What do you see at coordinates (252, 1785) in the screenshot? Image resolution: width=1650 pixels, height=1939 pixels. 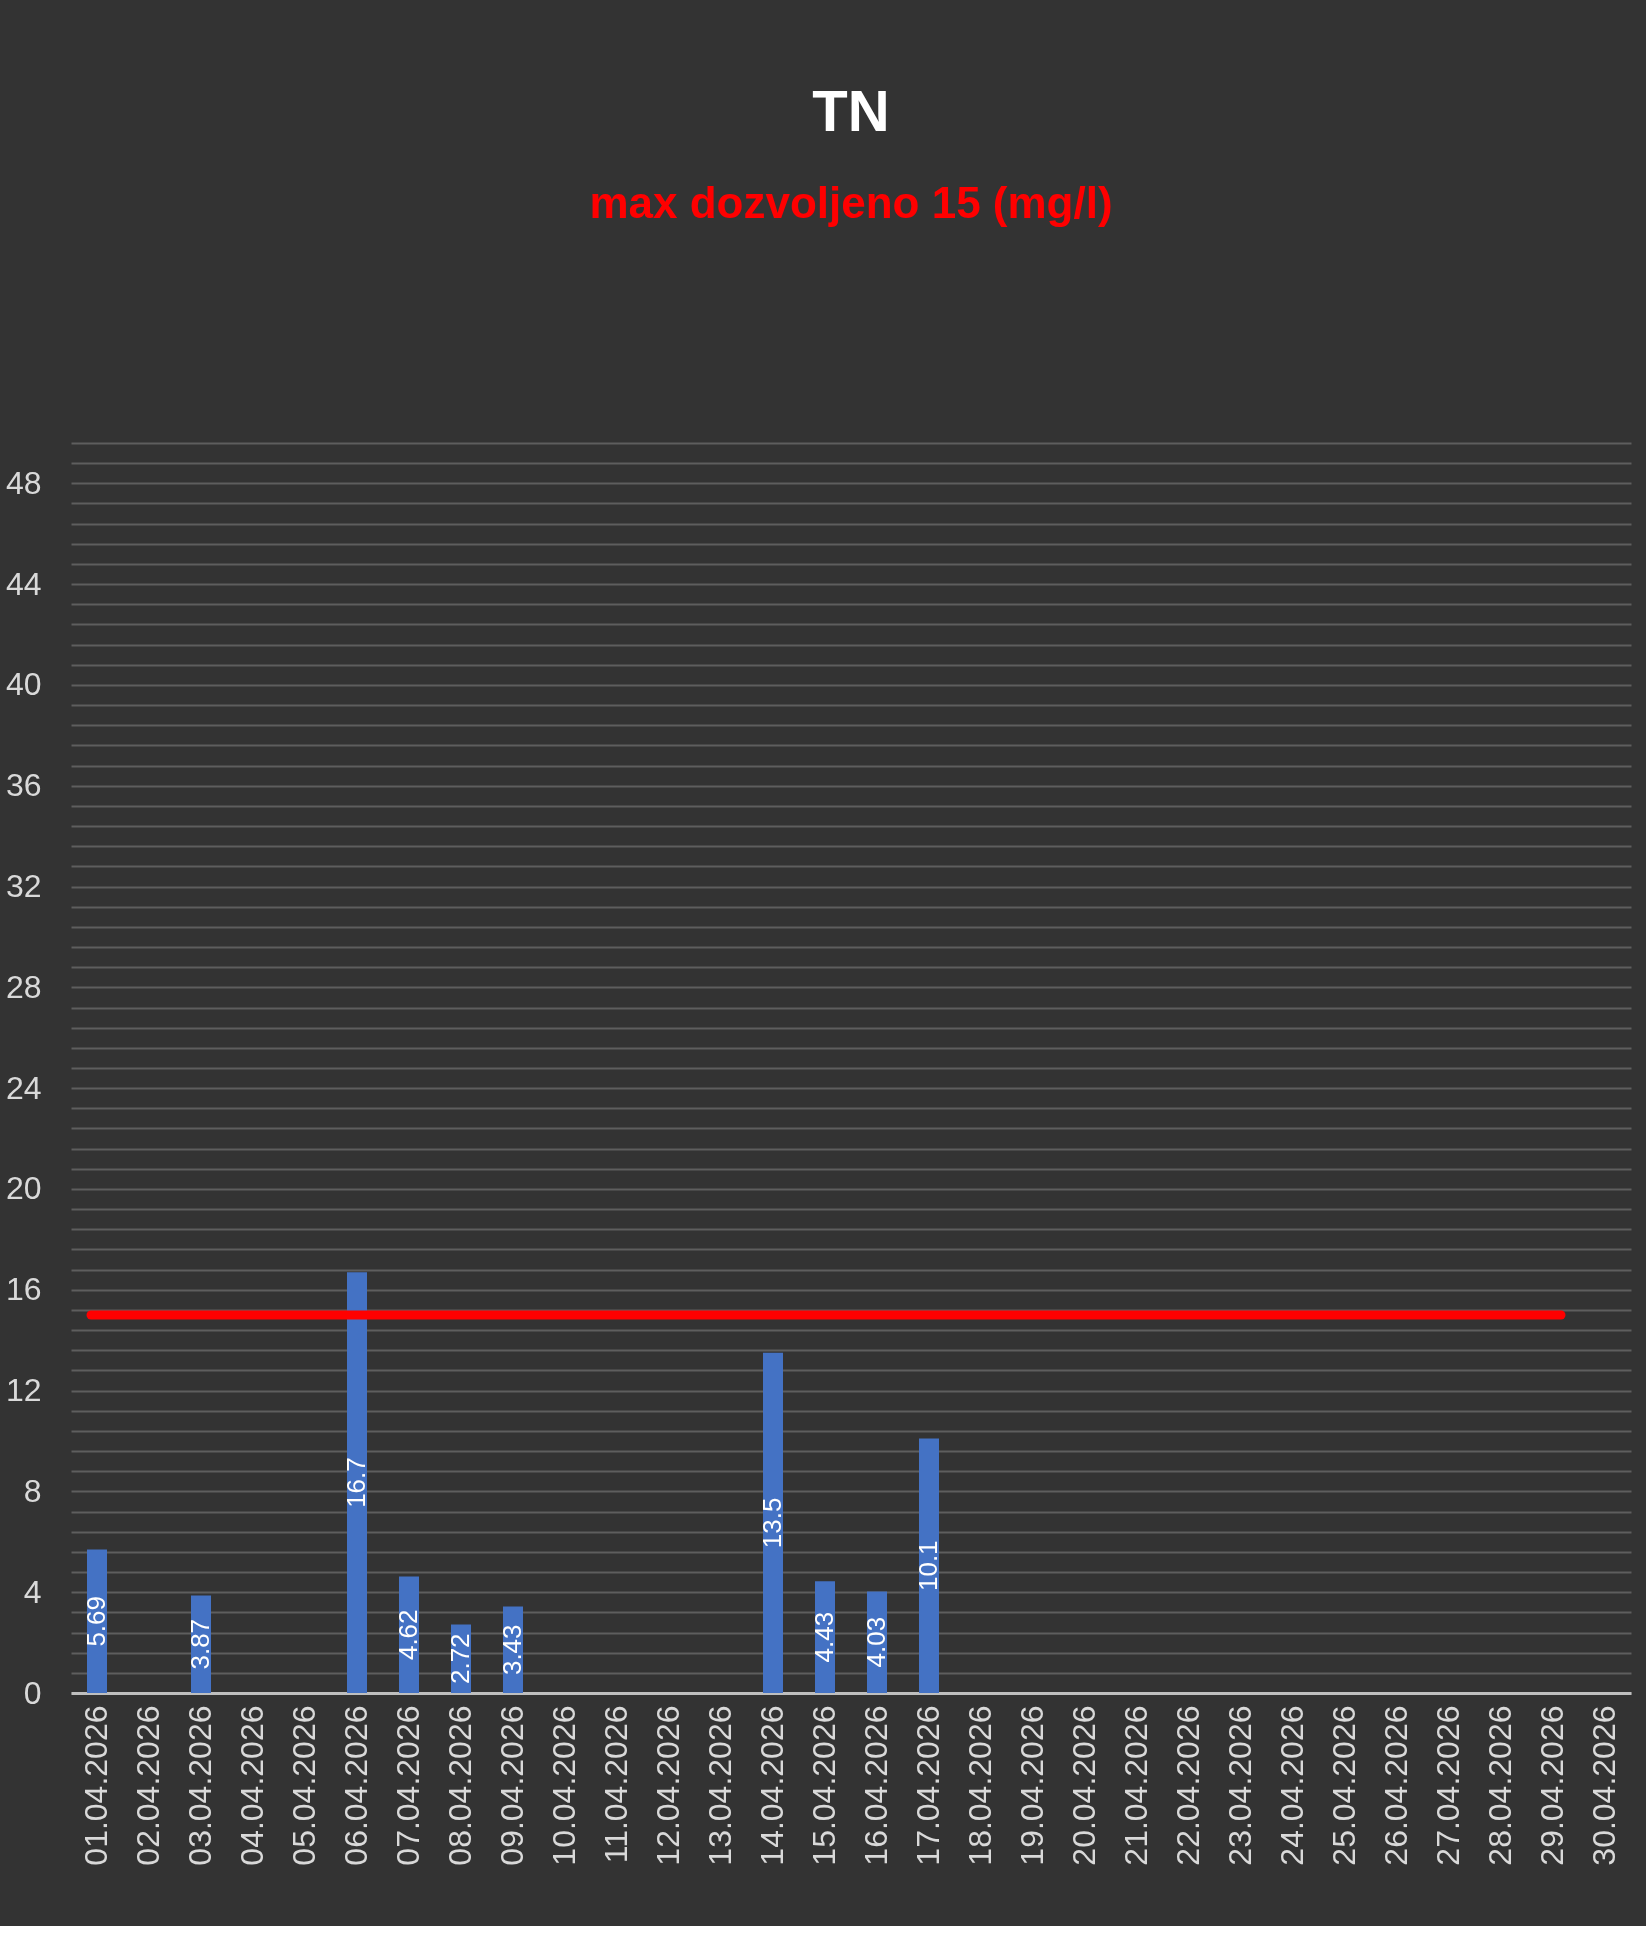 I see `x-tick-label: 04.04.2026` at bounding box center [252, 1785].